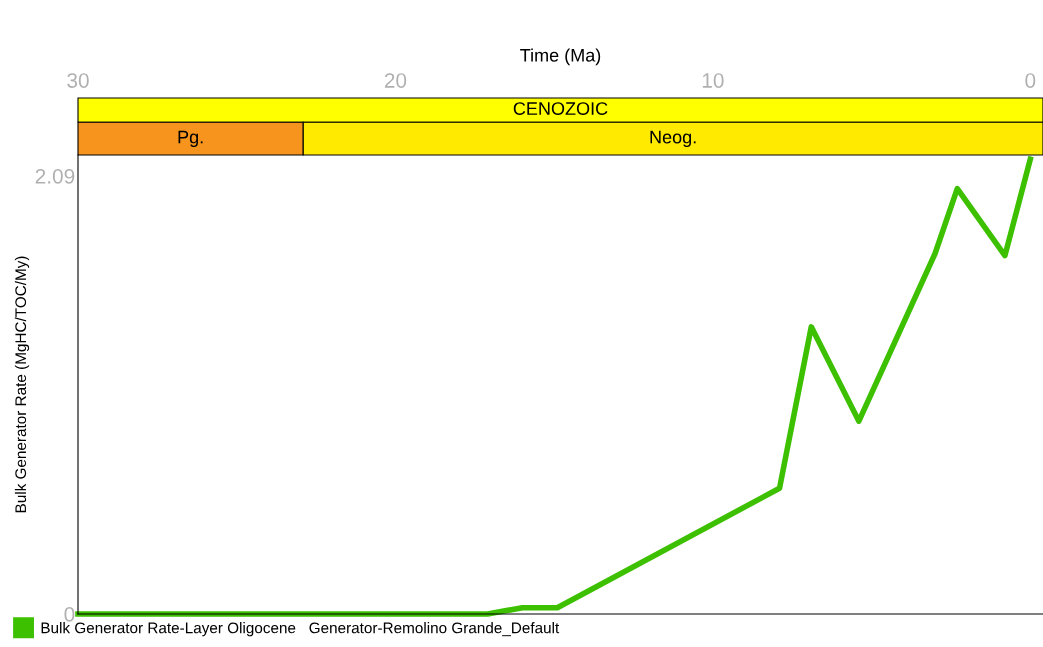  What do you see at coordinates (190, 139) in the screenshot?
I see `text: Pg.` at bounding box center [190, 139].